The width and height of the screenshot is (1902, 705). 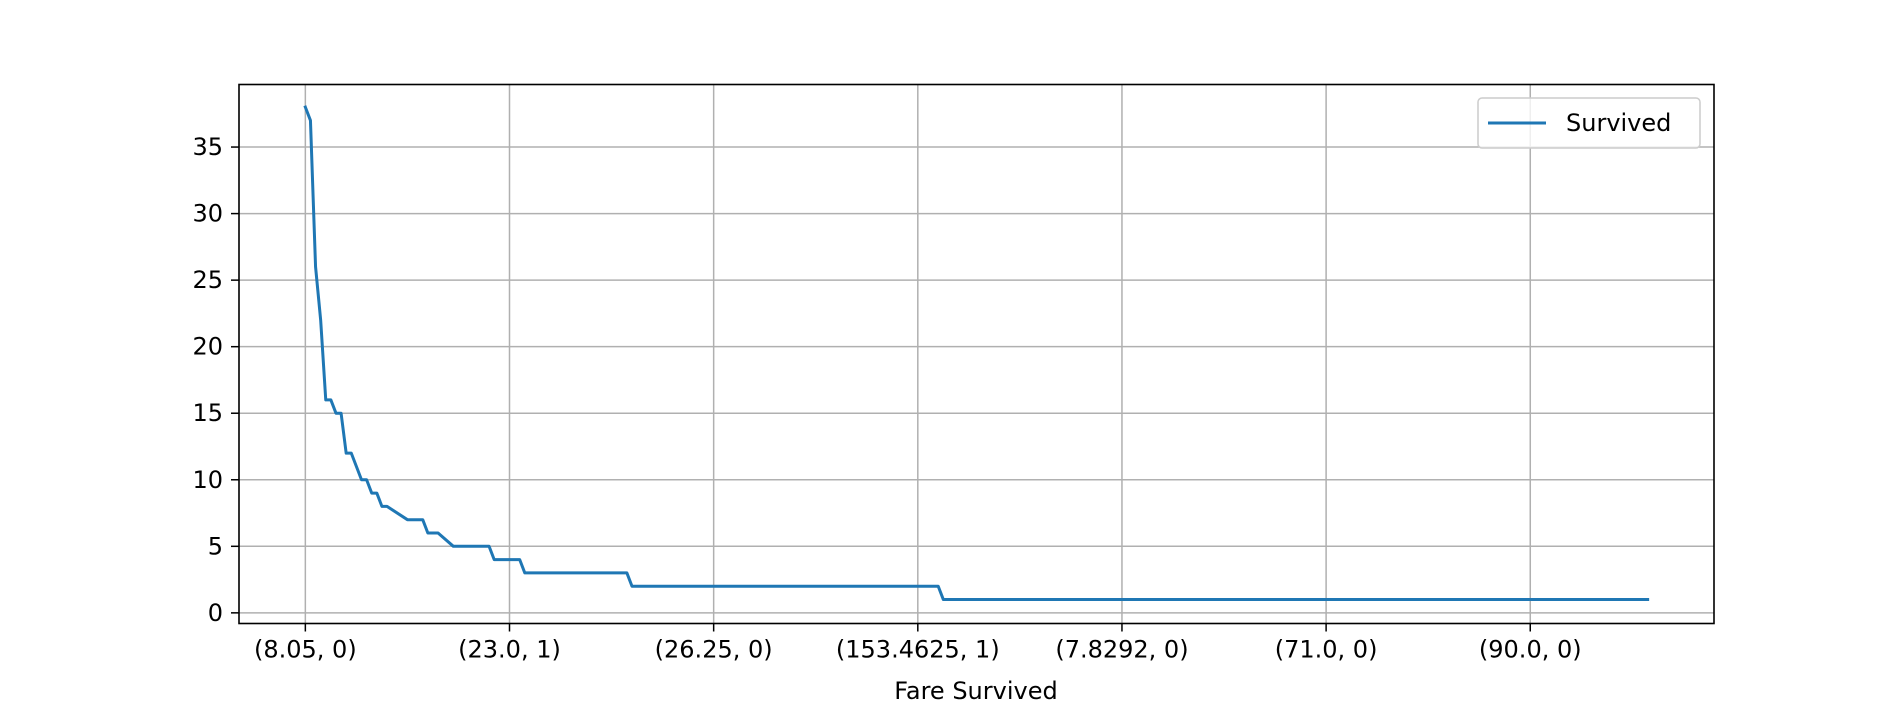 I want to click on legend: Survived, so click(x=1589, y=123).